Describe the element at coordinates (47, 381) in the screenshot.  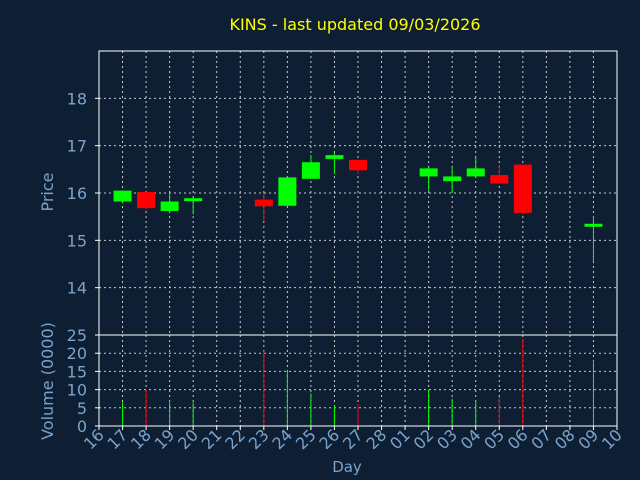
I see `volume-axis-label: Volume (0000)` at that location.